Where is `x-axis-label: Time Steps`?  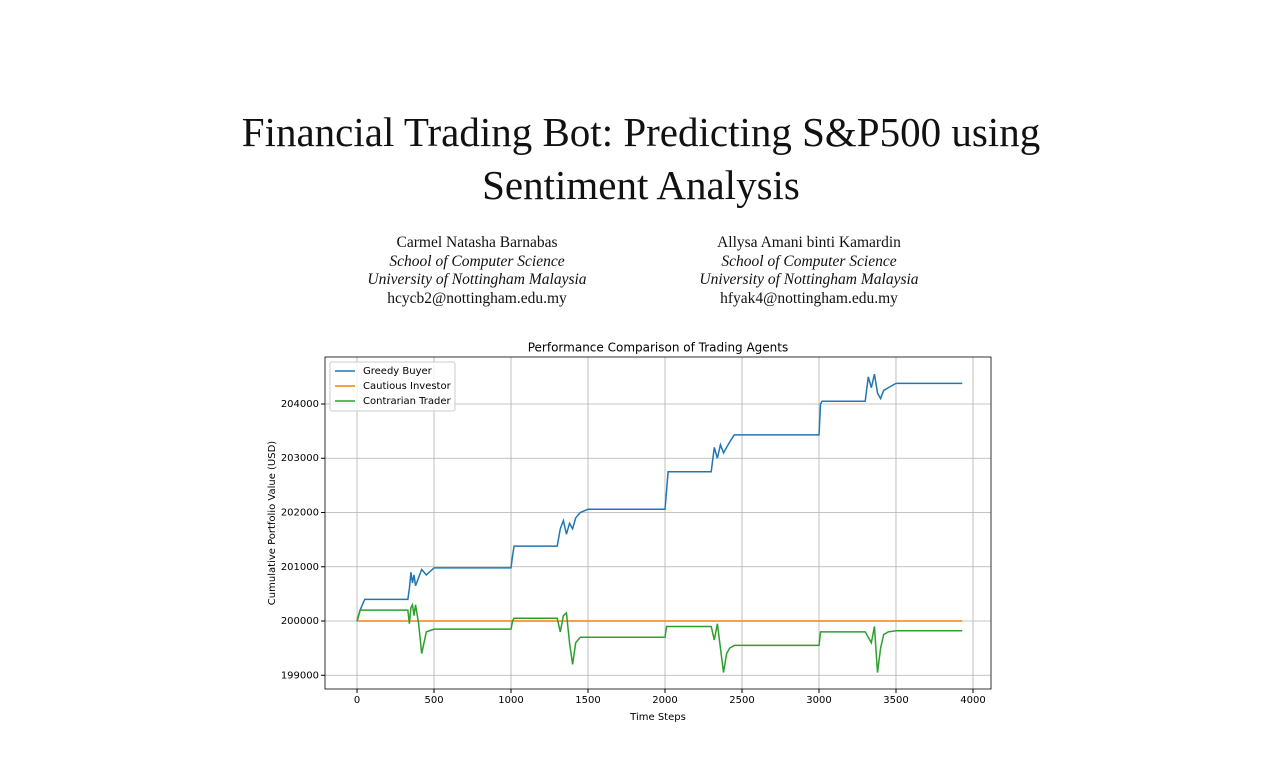 x-axis-label: Time Steps is located at coordinates (657, 717).